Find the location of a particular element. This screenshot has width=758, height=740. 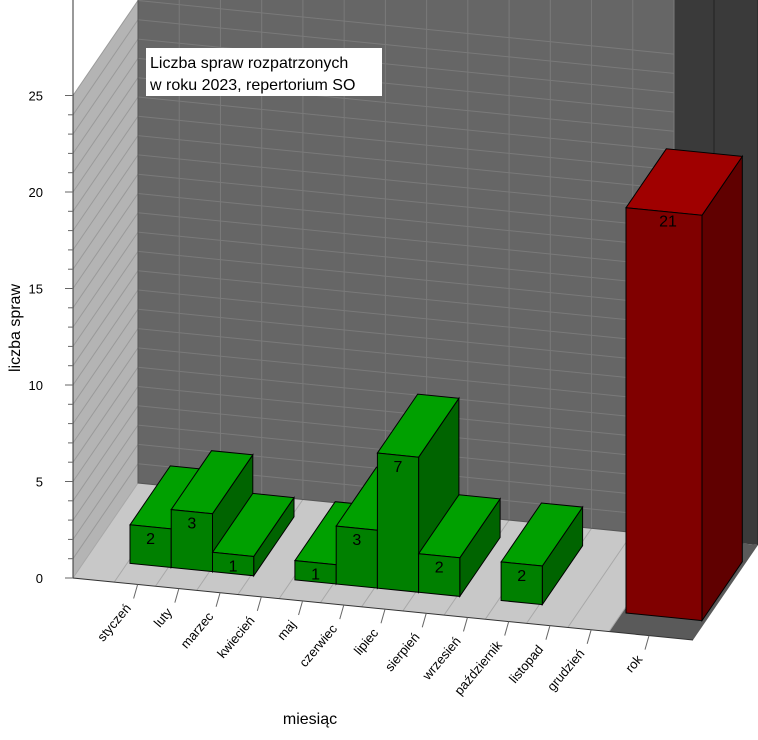

bar-2-front is located at coordinates (191, 541).